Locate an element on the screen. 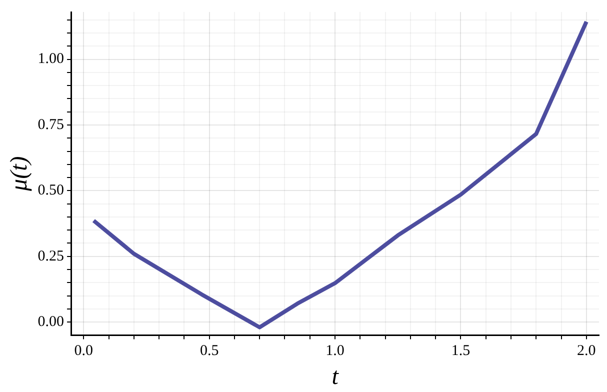 The height and width of the screenshot is (392, 607). y-tick-label: 0.25 is located at coordinates (51, 256).